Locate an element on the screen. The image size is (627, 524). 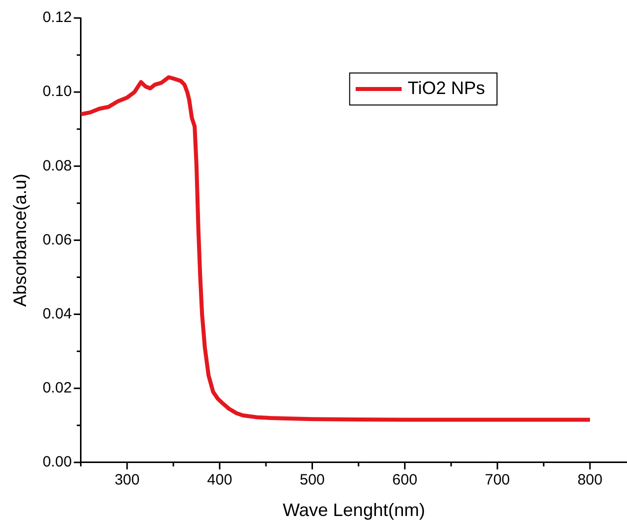
y-tick-label: 0.12 is located at coordinates (57, 17).